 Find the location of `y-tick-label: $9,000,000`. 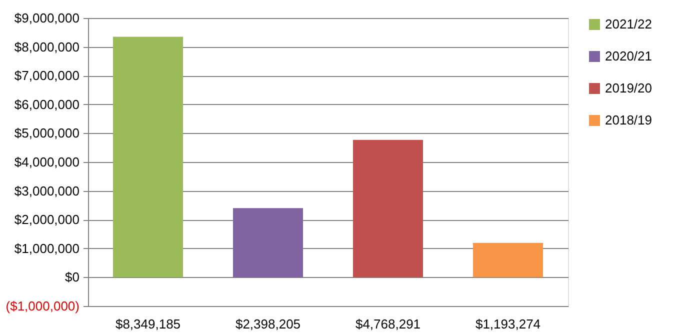

y-tick-label: $9,000,000 is located at coordinates (47, 18).